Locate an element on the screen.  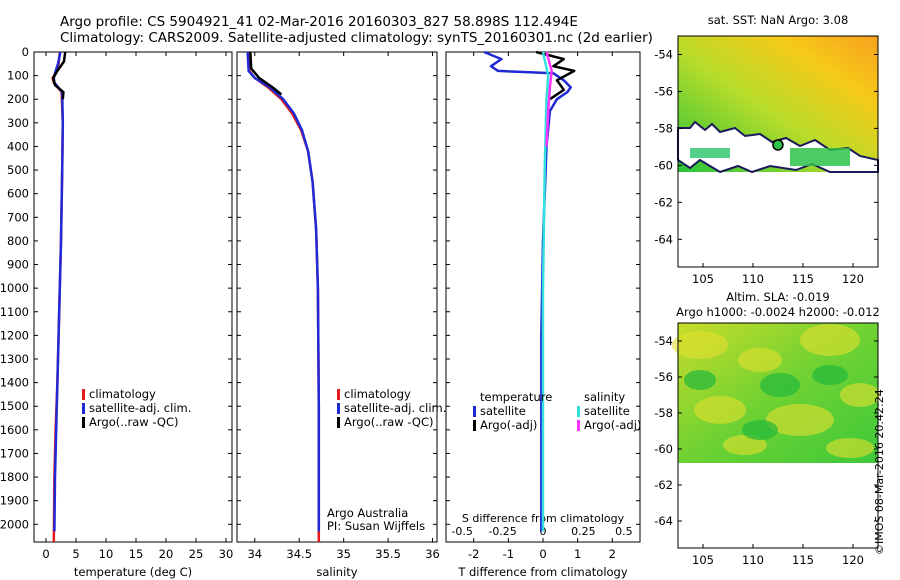
x-tick-label: 5 is located at coordinates (75, 554).